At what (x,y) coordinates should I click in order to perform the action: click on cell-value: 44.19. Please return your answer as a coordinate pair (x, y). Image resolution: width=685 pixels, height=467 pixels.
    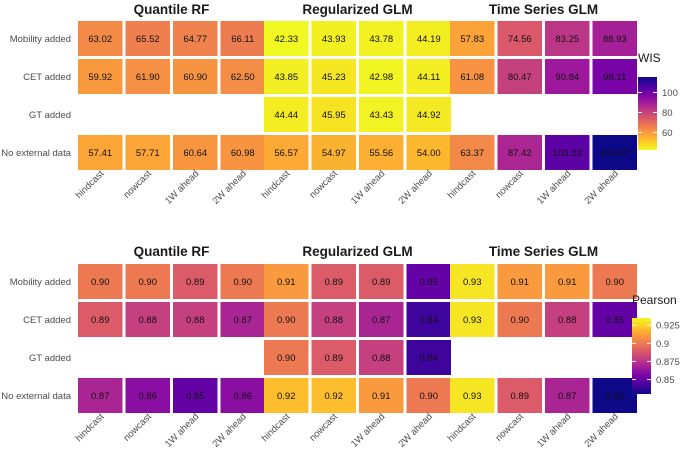
    Looking at the image, I should click on (429, 39).